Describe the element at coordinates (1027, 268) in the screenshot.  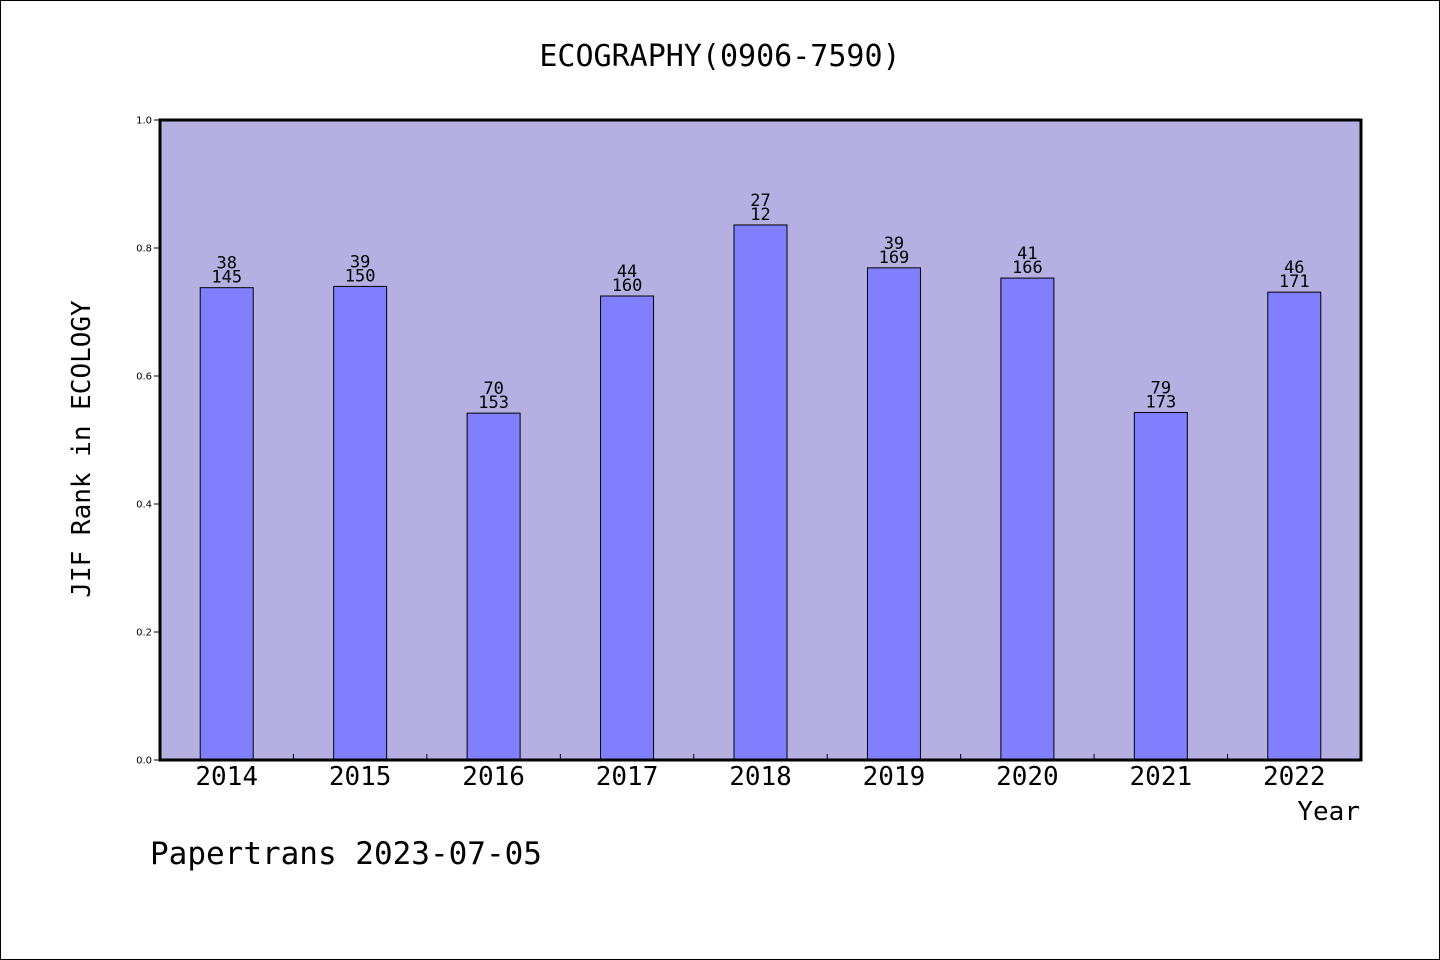
I see `bar-total-label: 166` at that location.